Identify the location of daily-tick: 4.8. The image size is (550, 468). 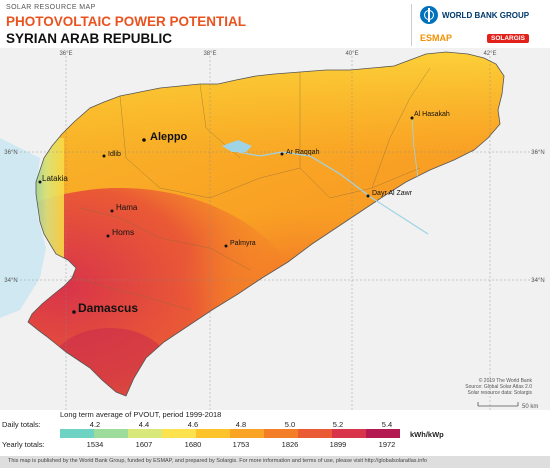
(241, 424).